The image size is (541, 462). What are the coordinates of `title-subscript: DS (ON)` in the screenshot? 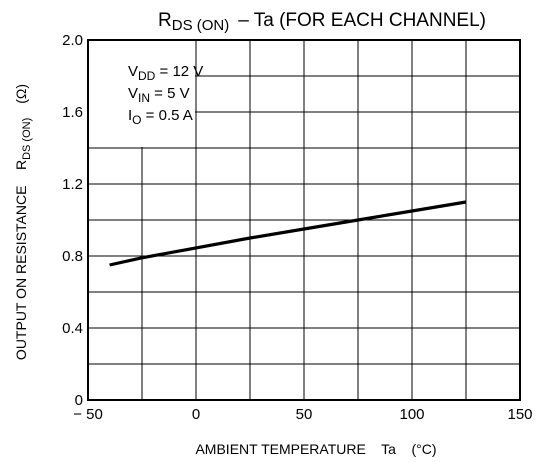 It's located at (201, 25).